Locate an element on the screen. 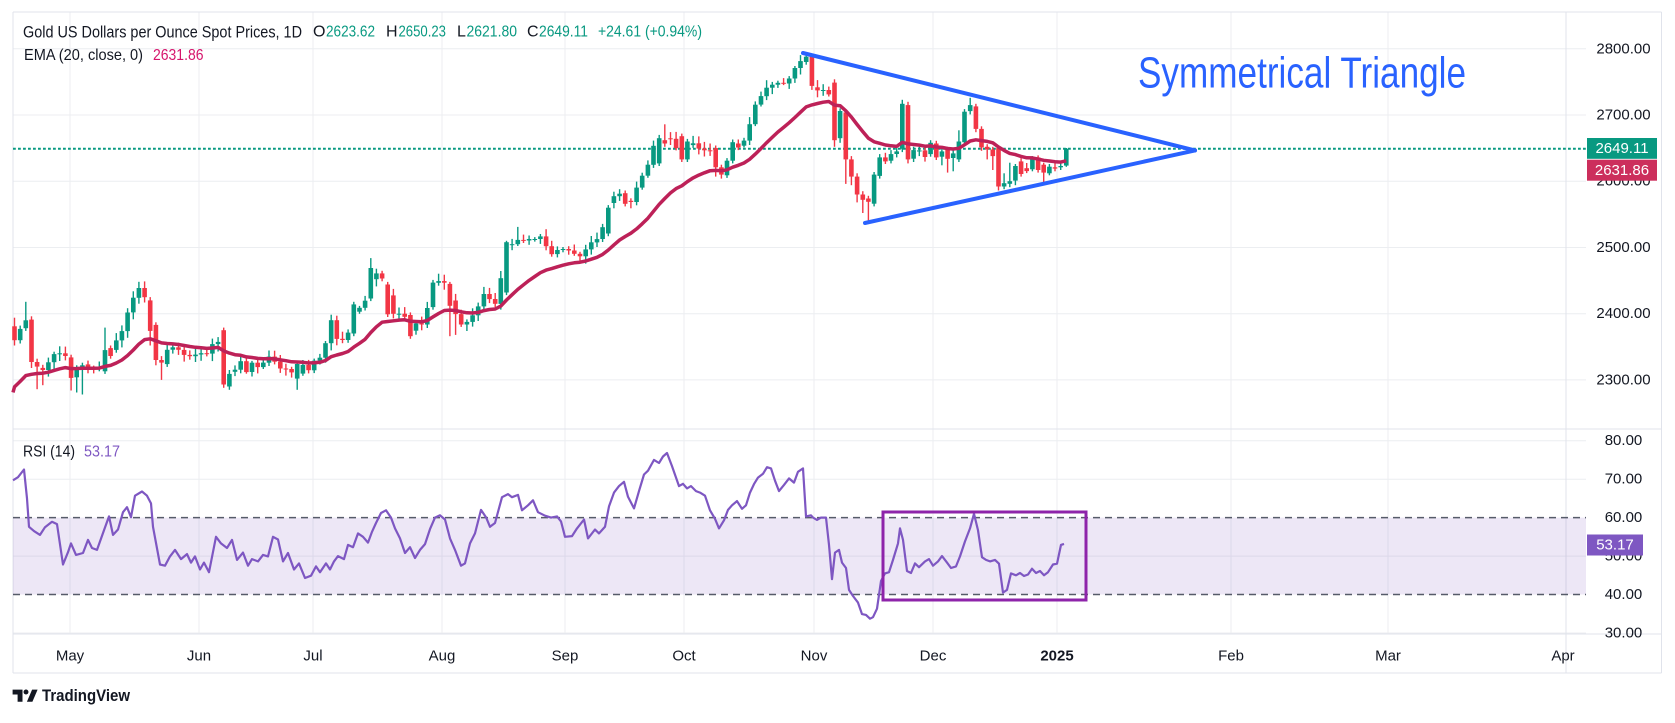  svg-text: Symmetrical Triangle is located at coordinates (1302, 73).